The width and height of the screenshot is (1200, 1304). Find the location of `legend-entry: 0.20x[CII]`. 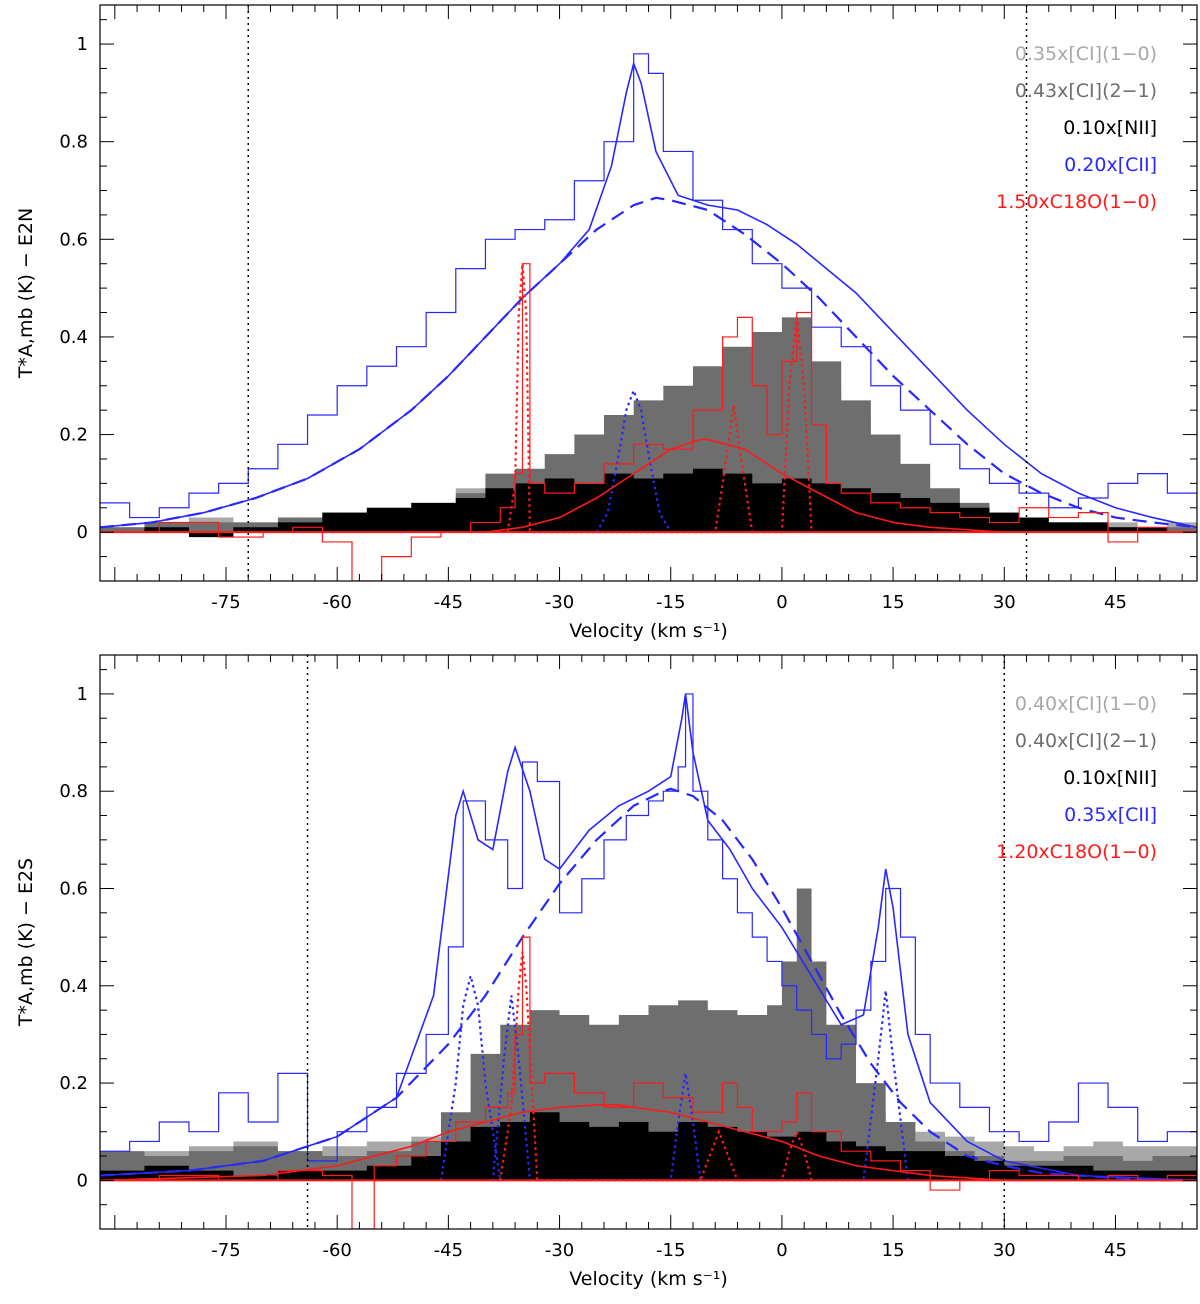

legend-entry: 0.20x[CII] is located at coordinates (1110, 165).